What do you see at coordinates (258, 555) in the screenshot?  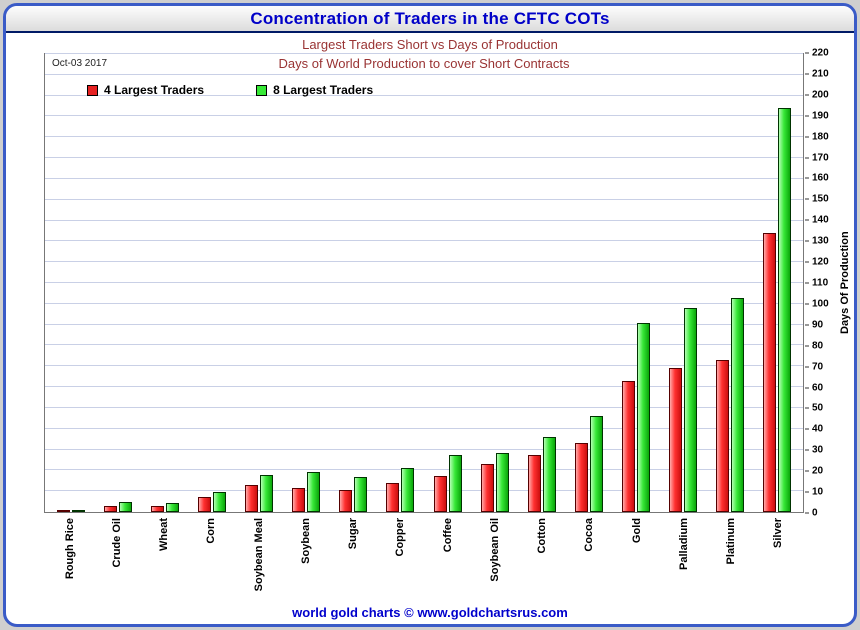 I see `x-category-label: Soybean Meal` at bounding box center [258, 555].